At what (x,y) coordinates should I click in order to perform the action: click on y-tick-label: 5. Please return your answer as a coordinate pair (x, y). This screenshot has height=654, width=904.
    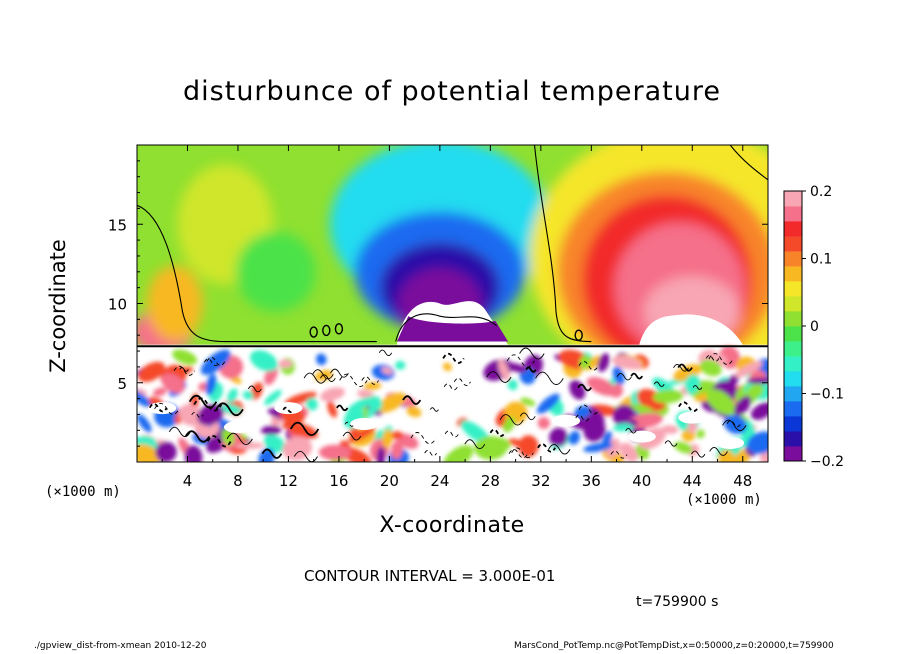
    Looking at the image, I should click on (122, 384).